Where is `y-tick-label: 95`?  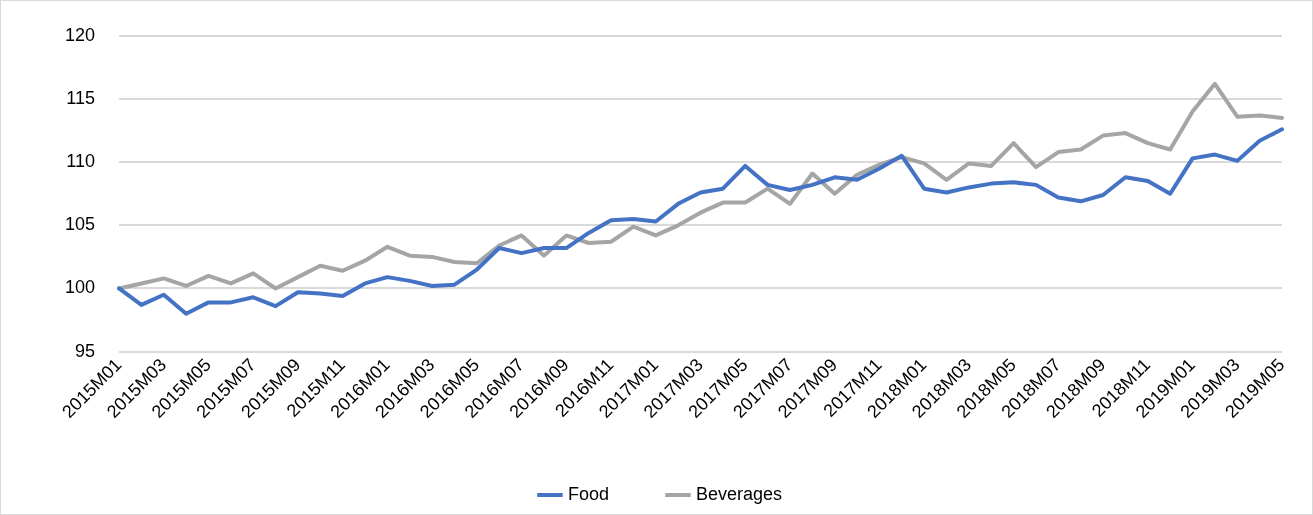
y-tick-label: 95 is located at coordinates (85, 350).